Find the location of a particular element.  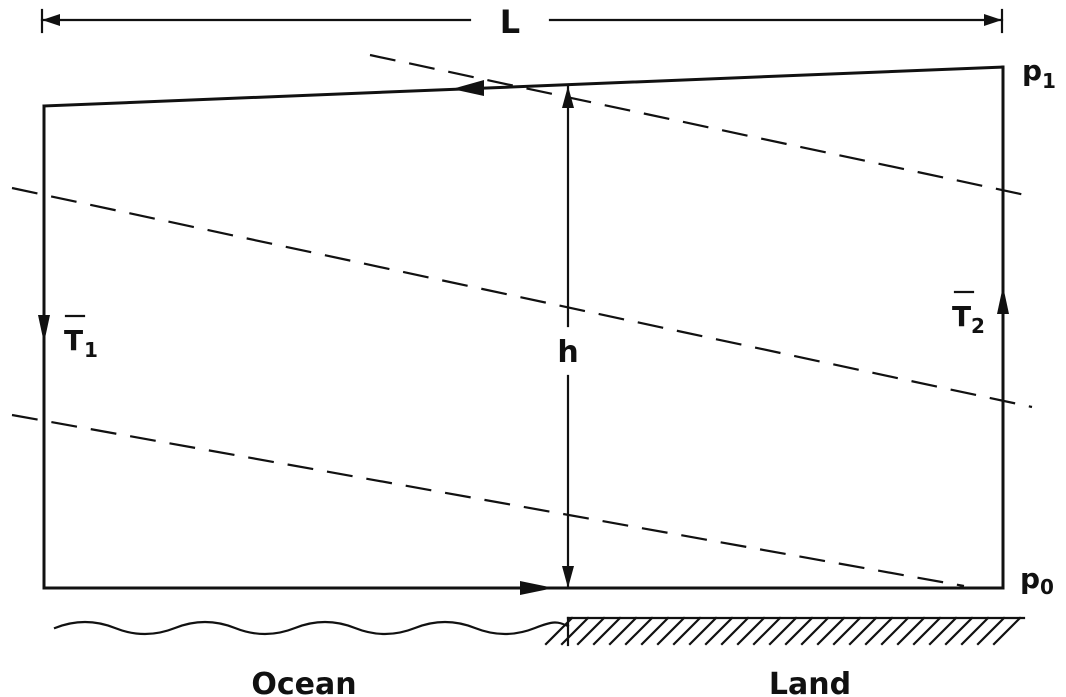

land-surface is located at coordinates (785, 631).